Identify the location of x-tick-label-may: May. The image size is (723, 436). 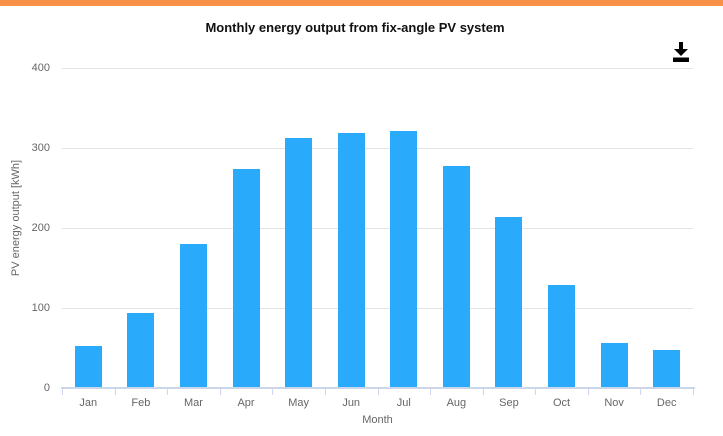
(298, 403).